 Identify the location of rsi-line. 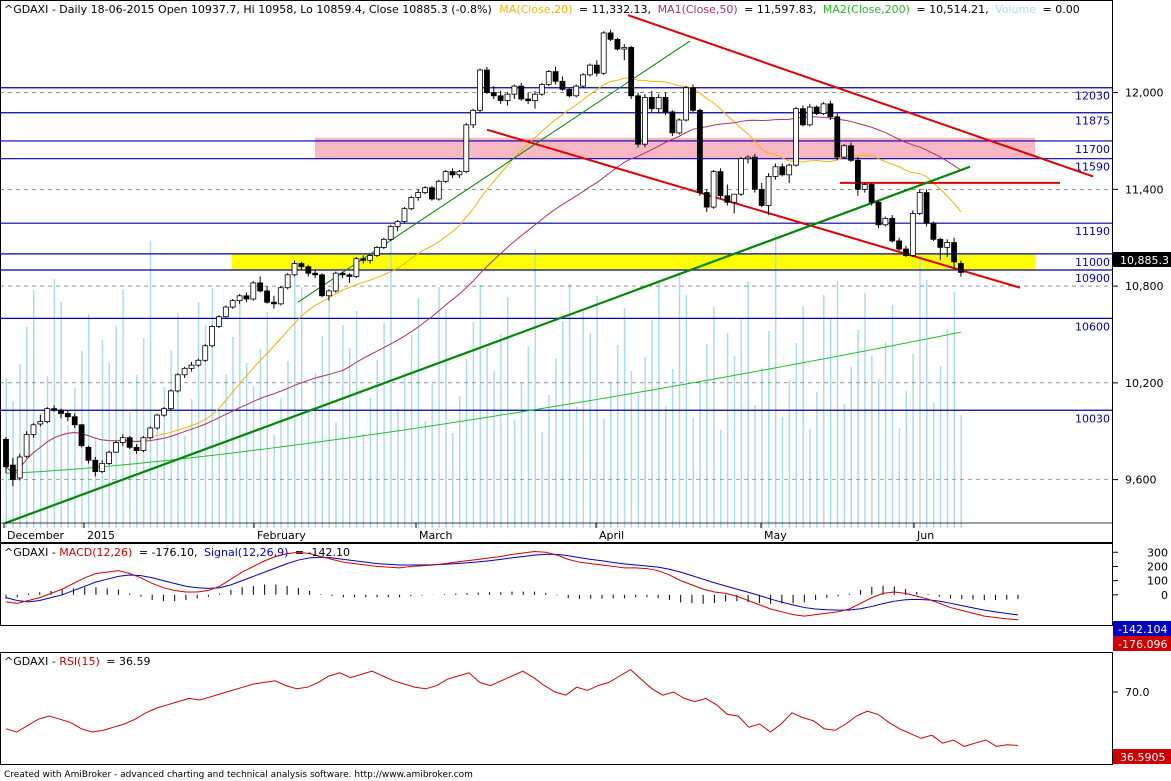
(512, 707).